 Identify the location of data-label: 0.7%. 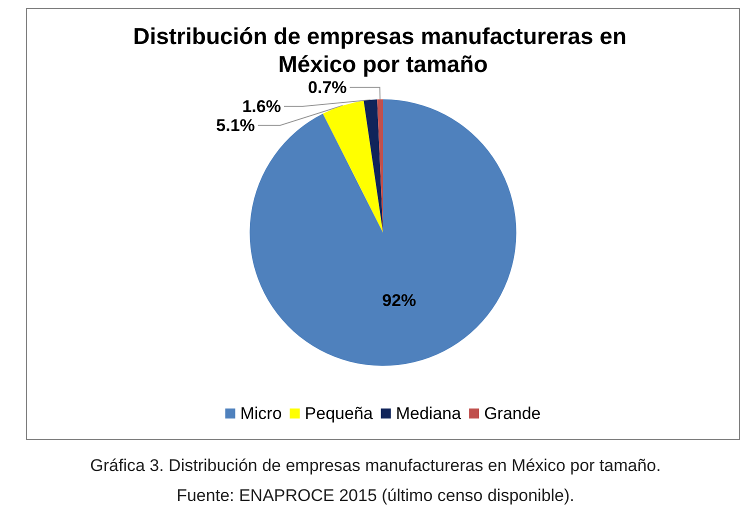
(327, 87).